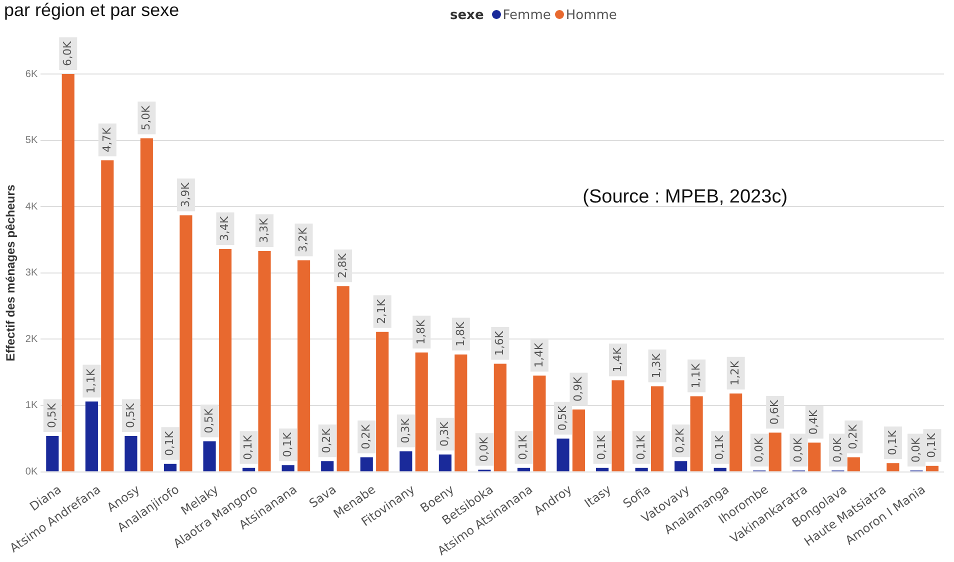 The height and width of the screenshot is (562, 954). What do you see at coordinates (526, 15) in the screenshot?
I see `legend-label: Femme` at bounding box center [526, 15].